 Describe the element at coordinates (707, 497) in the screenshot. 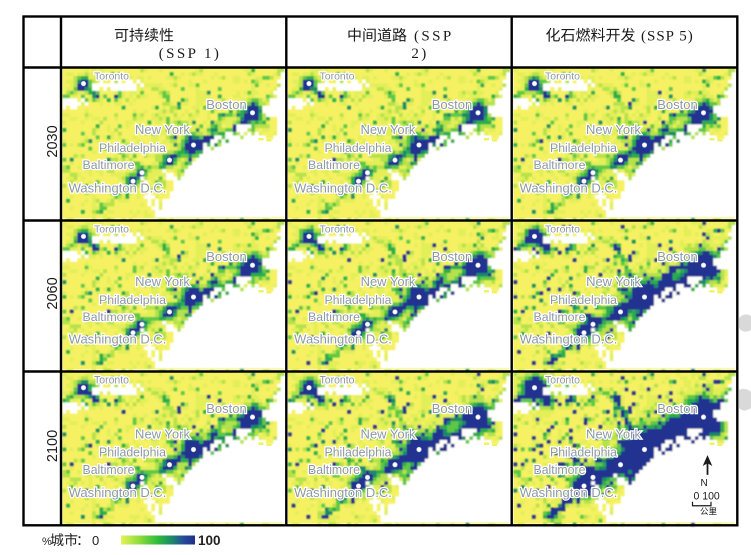

I see `svg-text: 0 100` at that location.